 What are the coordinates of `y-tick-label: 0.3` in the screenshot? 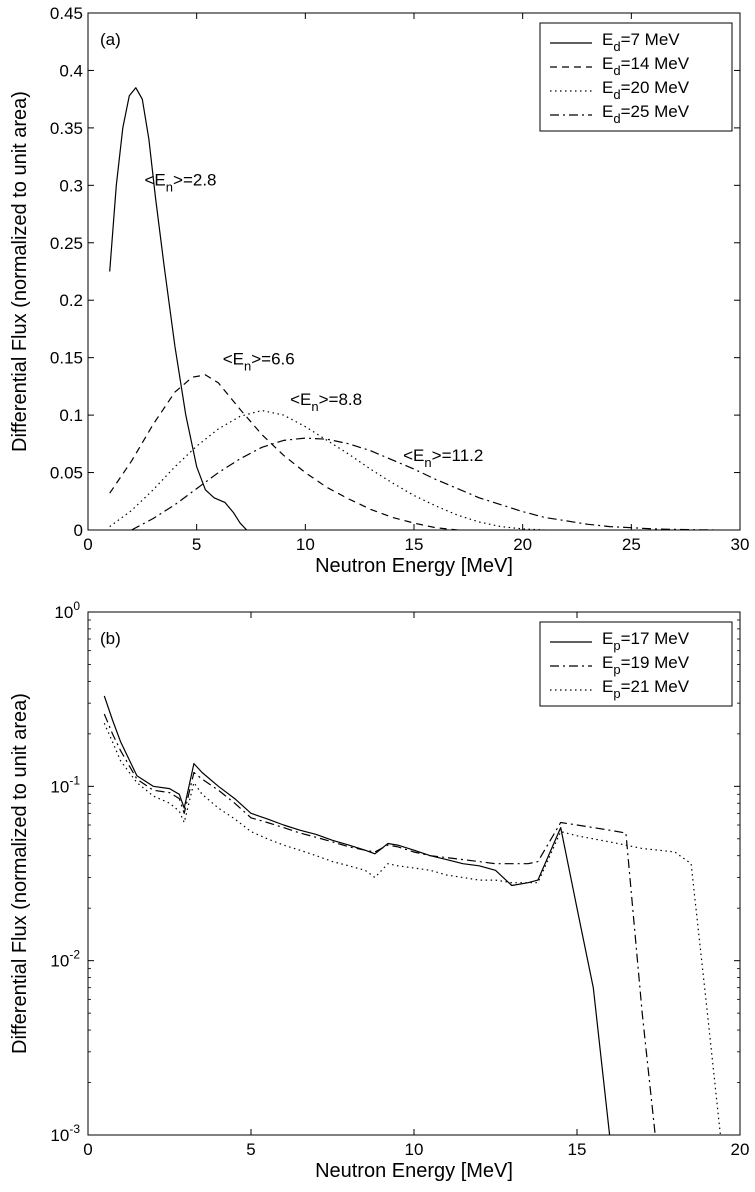 It's located at (71, 185).